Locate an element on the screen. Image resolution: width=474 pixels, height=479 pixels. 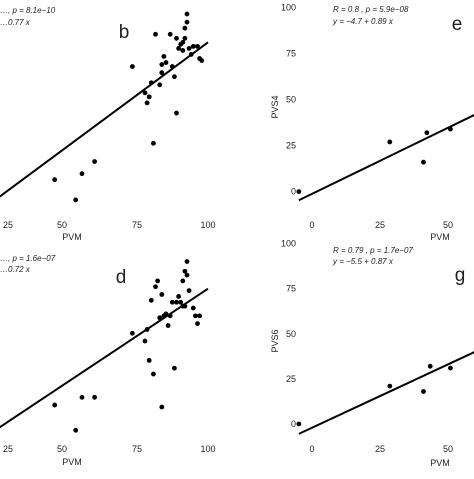
panel-e-stats-line-0: R = 0.8 , p = 5.9e−08 is located at coordinates (371, 9).